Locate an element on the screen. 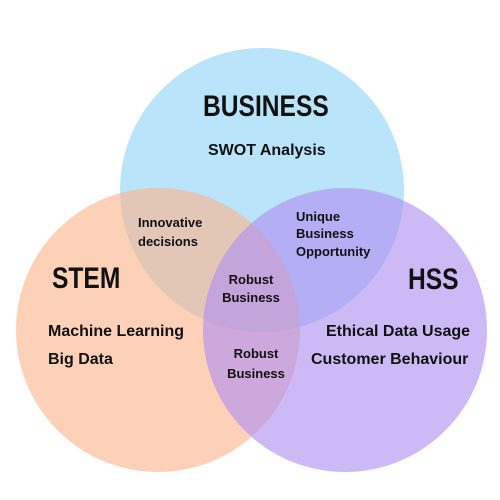 Image resolution: width=500 pixels, height=500 pixels. stem-title: STEM is located at coordinates (86, 278).